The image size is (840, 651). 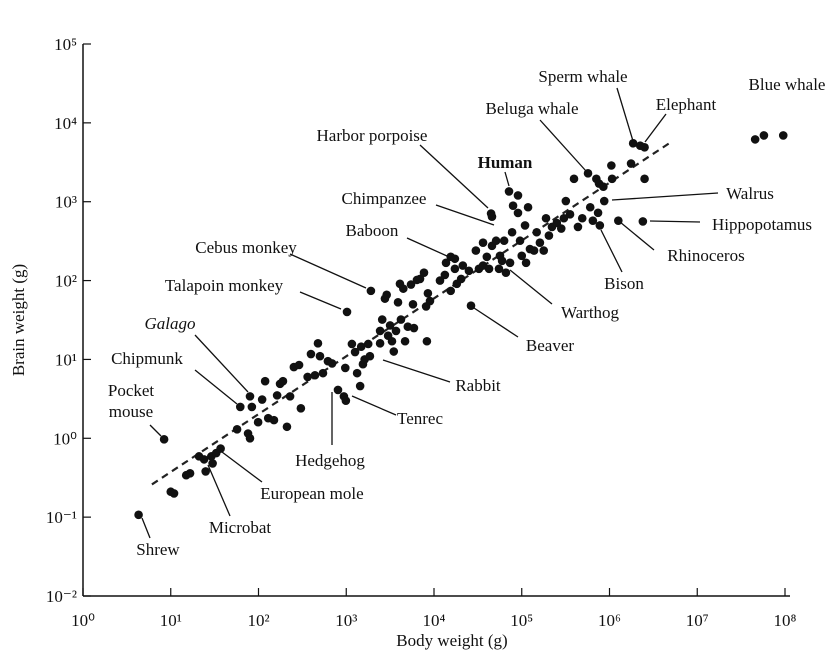 I want to click on y-tick-label: 10⁻¹, so click(x=61, y=517).